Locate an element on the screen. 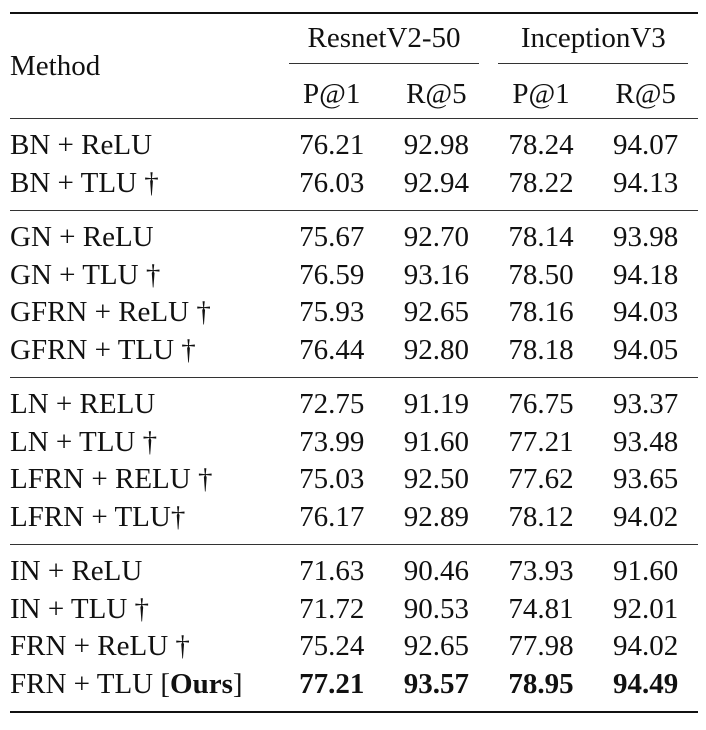 Image resolution: width=706 pixels, height=730 pixels. value-cell: 71.72 is located at coordinates (332, 608).